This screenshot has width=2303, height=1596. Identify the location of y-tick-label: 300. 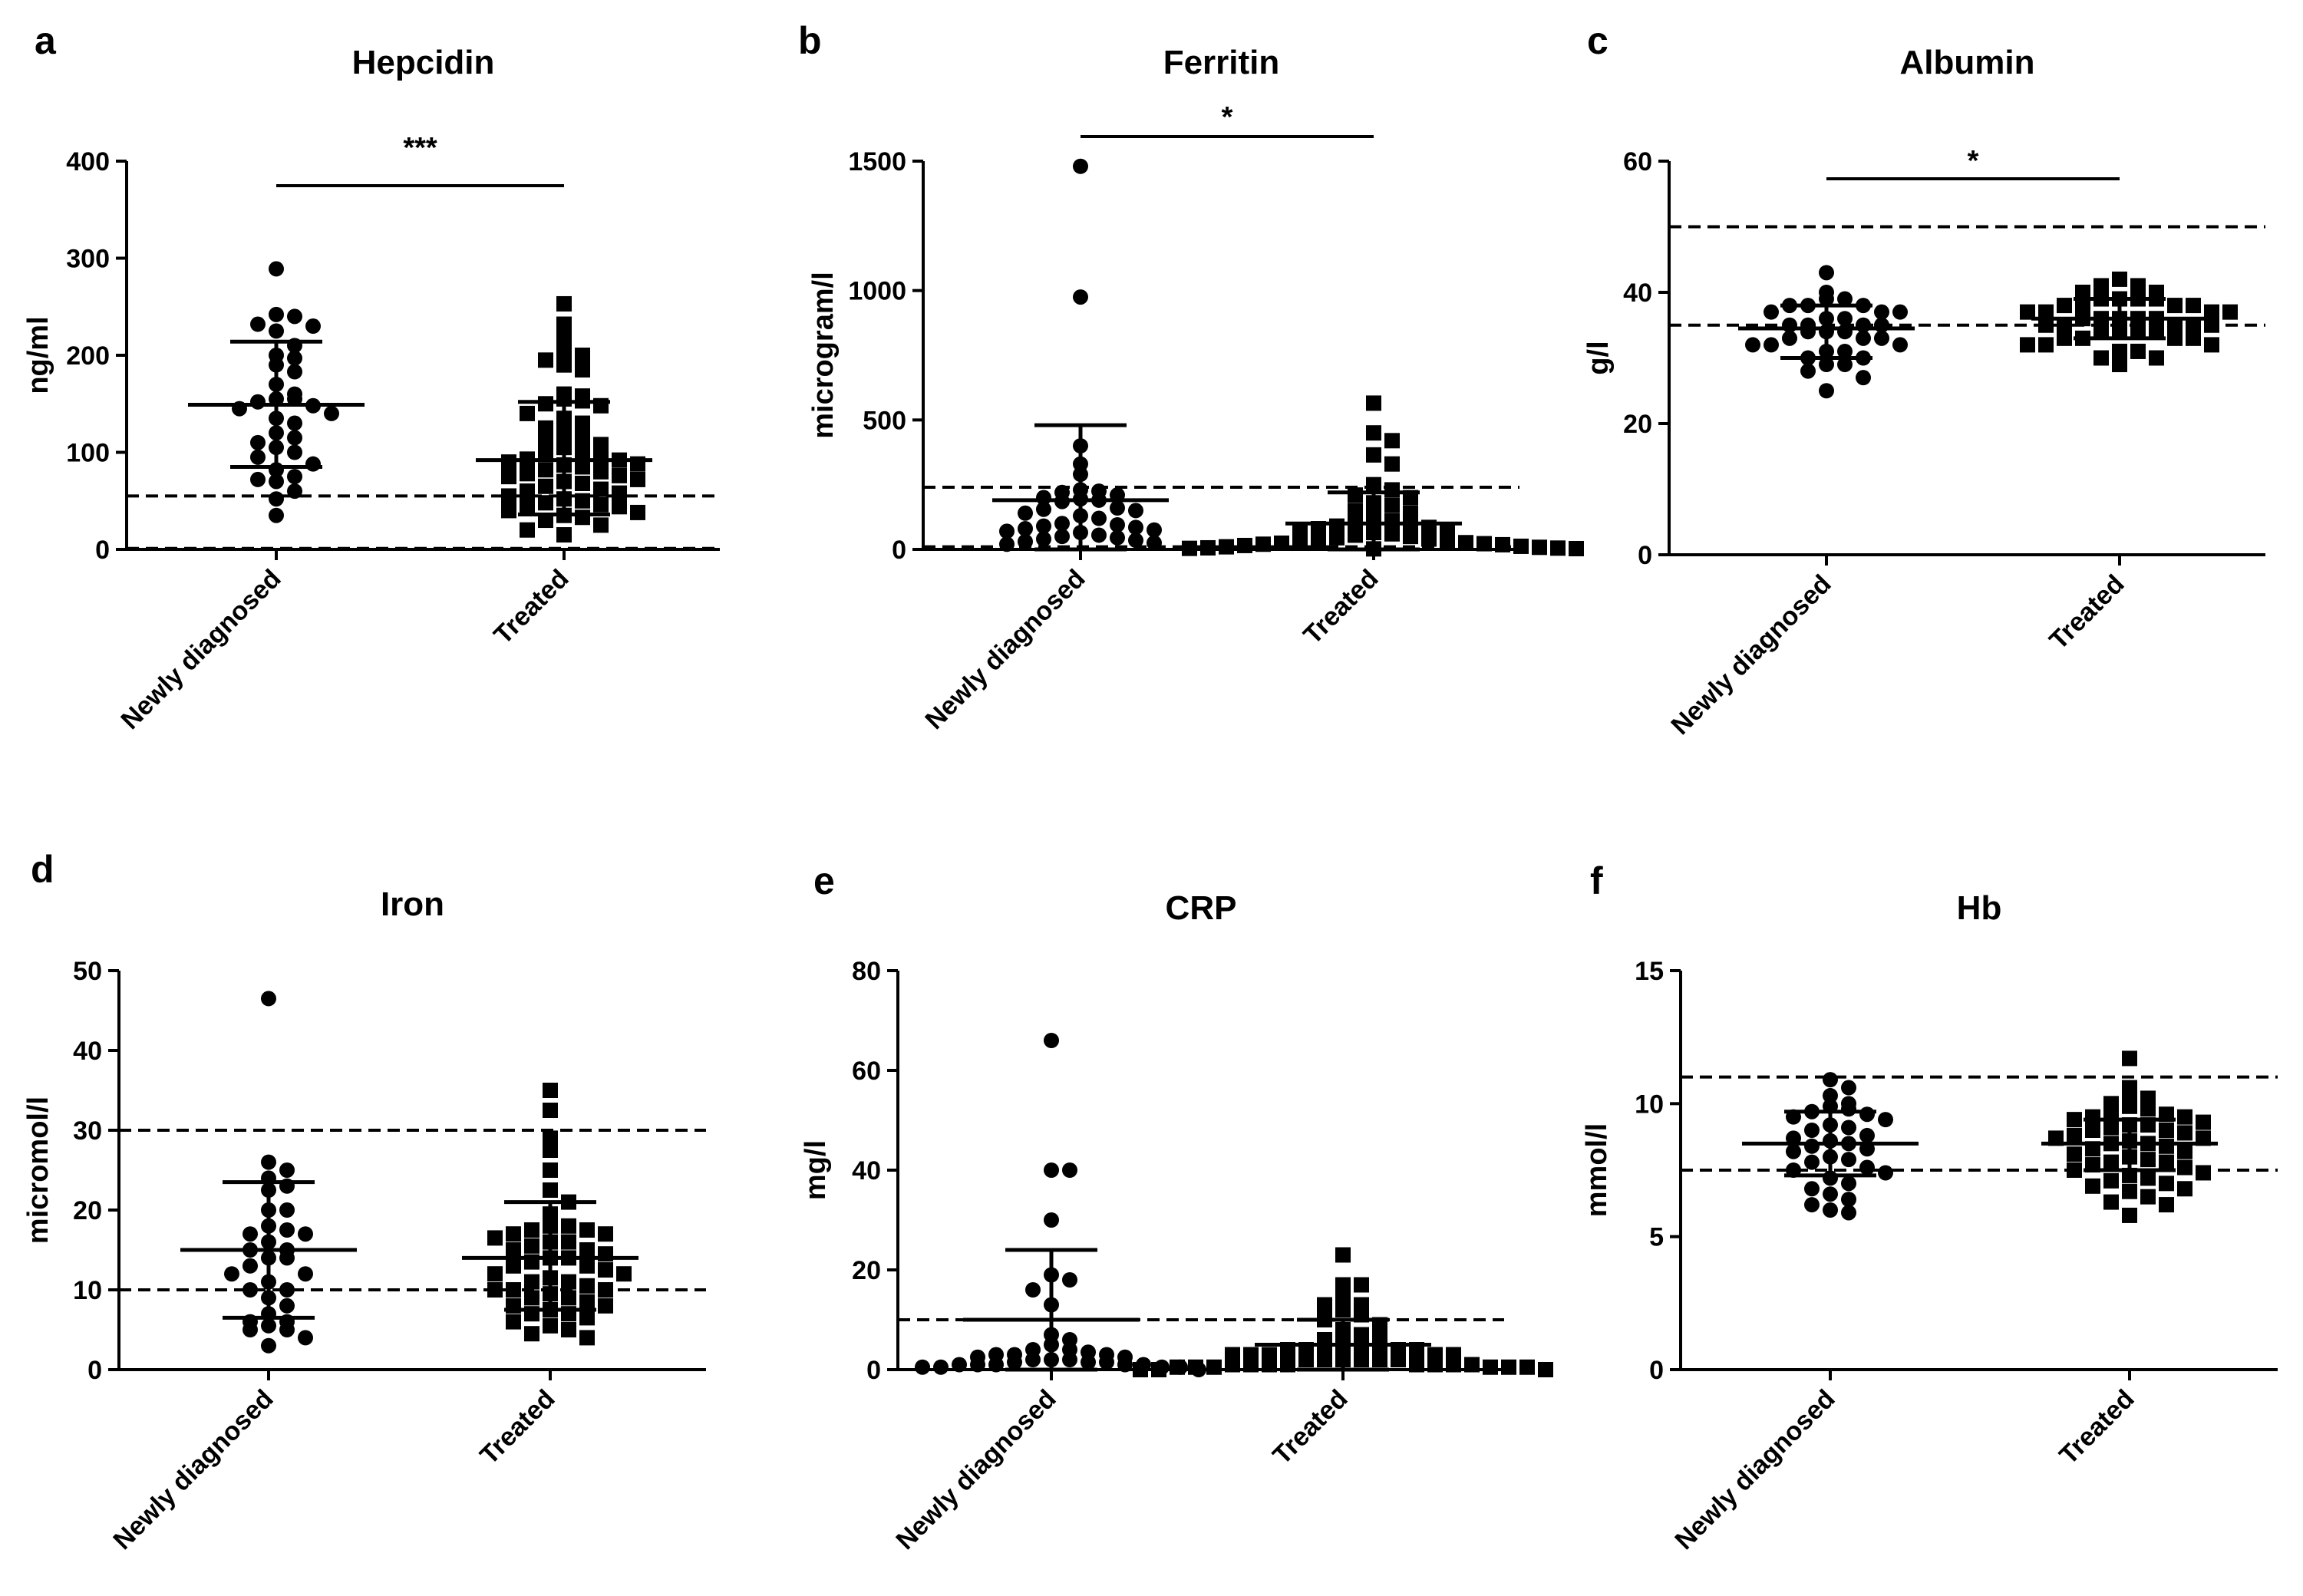
(88, 259).